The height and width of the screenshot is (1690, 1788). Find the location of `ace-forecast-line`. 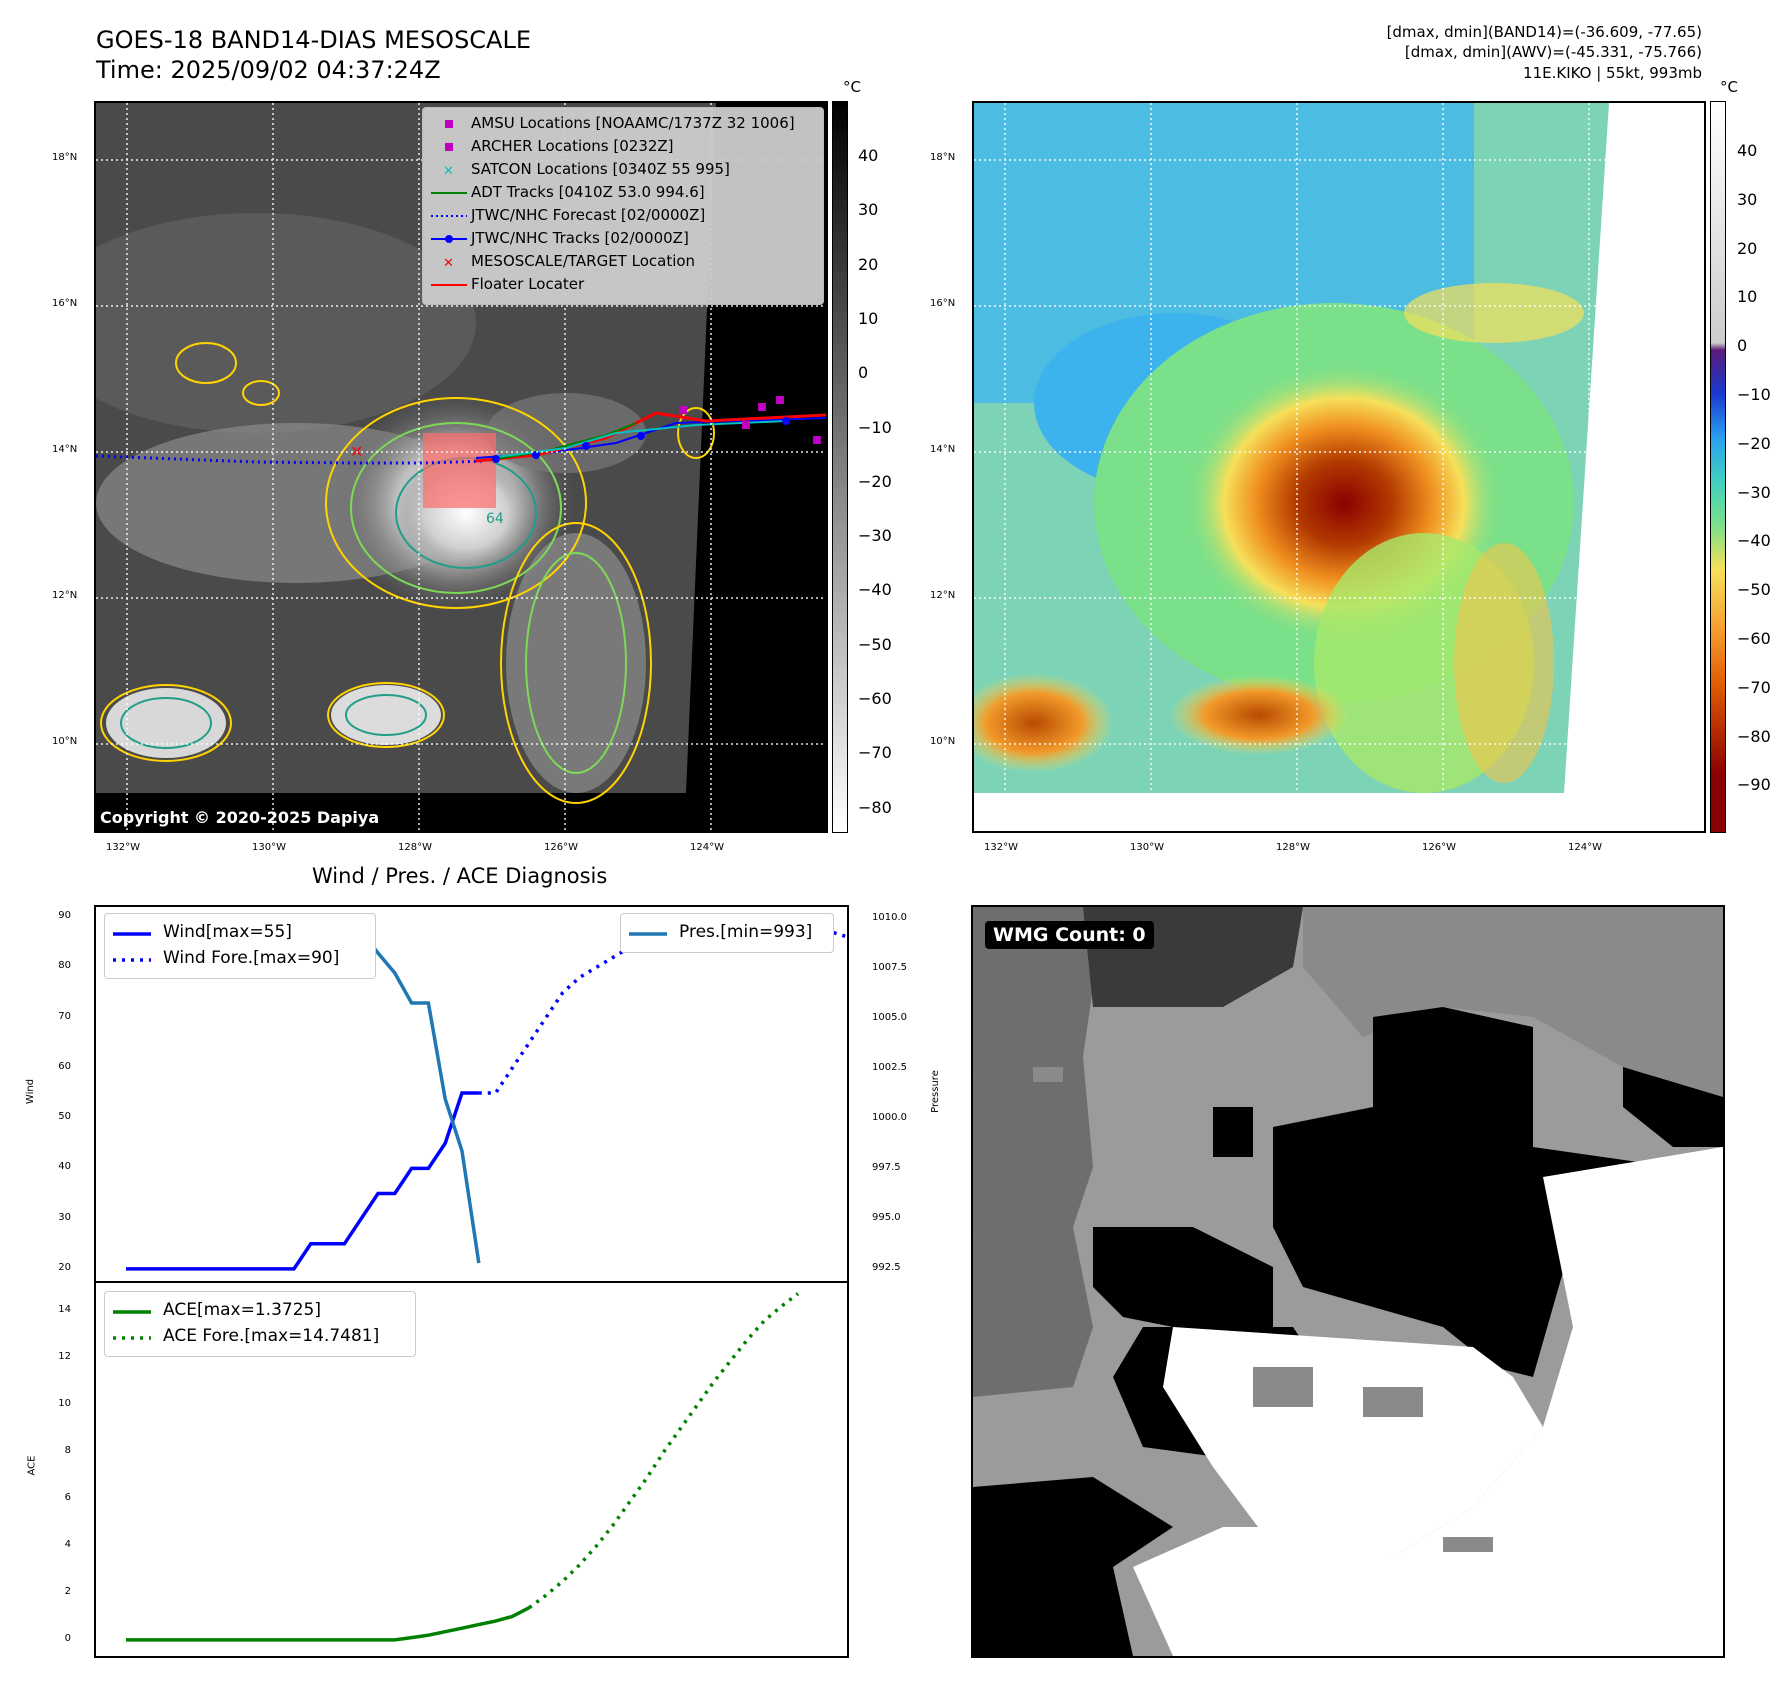

ace-forecast-line is located at coordinates (664, 1451).